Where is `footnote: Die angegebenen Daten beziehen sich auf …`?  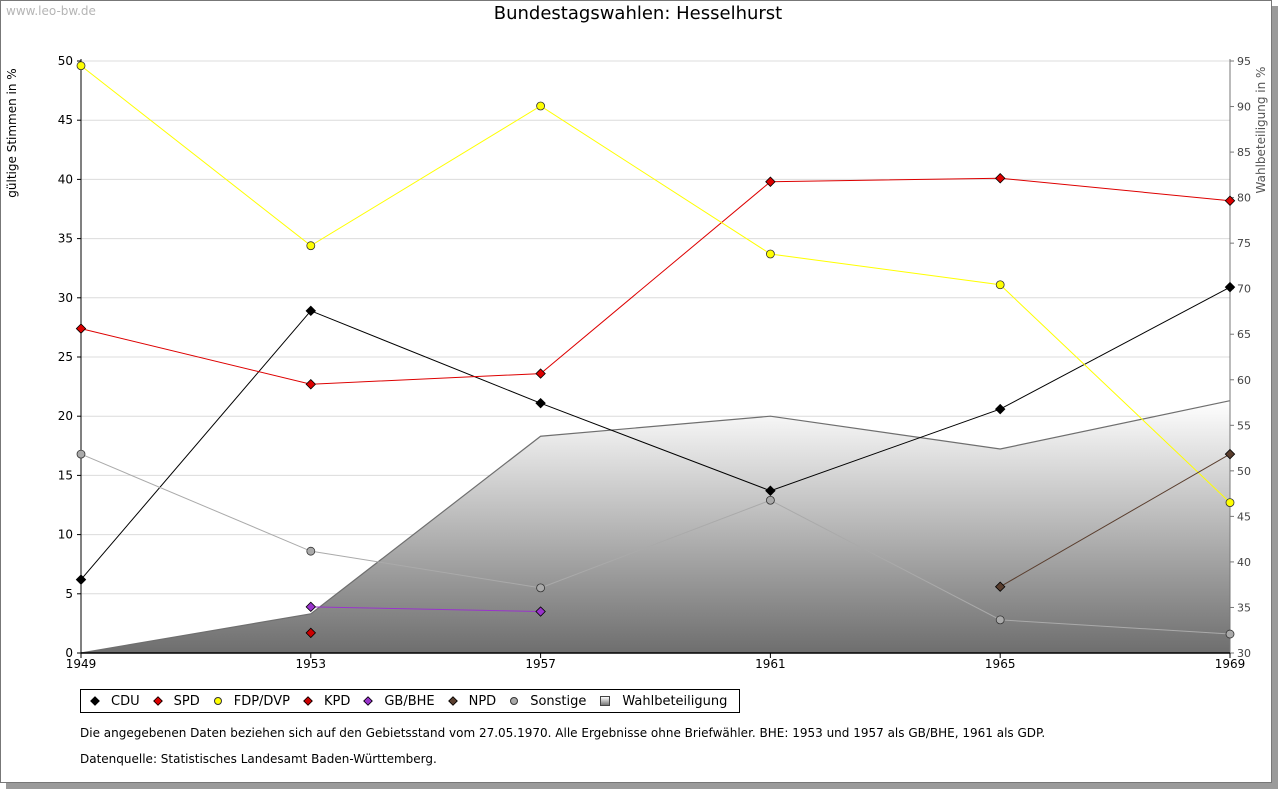 footnote: Die angegebenen Daten beziehen sich auf … is located at coordinates (563, 733).